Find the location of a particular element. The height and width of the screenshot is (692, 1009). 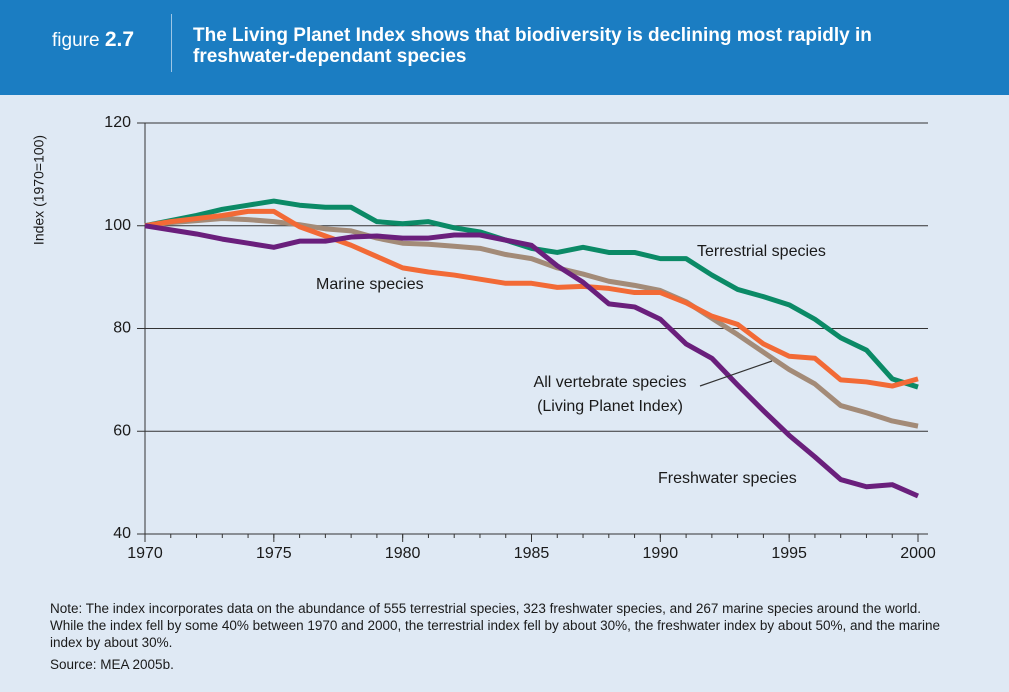

y-tick-label: 60 is located at coordinates (122, 430).